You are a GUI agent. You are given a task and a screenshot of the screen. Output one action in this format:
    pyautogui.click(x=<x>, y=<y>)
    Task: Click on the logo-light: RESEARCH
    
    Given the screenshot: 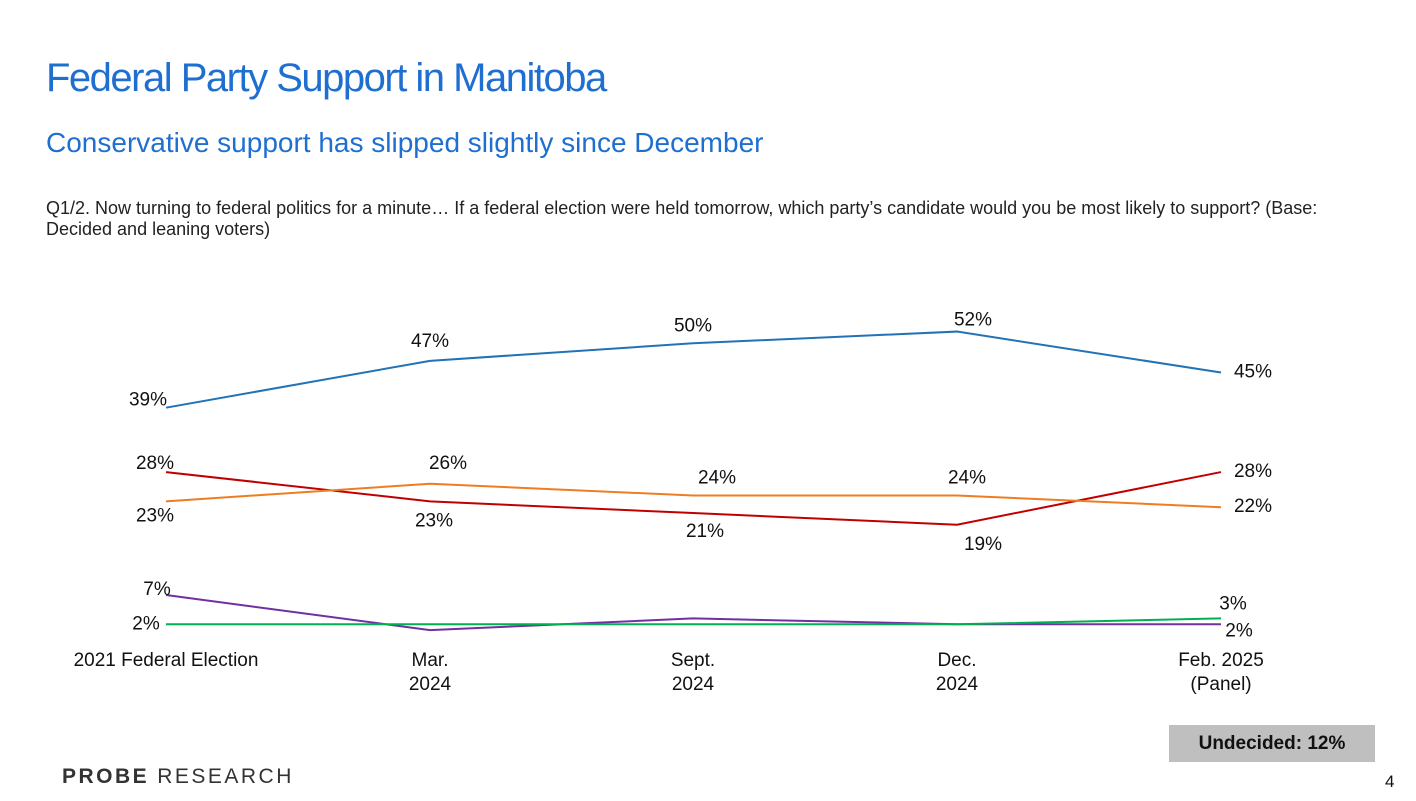 What is the action you would take?
    pyautogui.click(x=225, y=776)
    